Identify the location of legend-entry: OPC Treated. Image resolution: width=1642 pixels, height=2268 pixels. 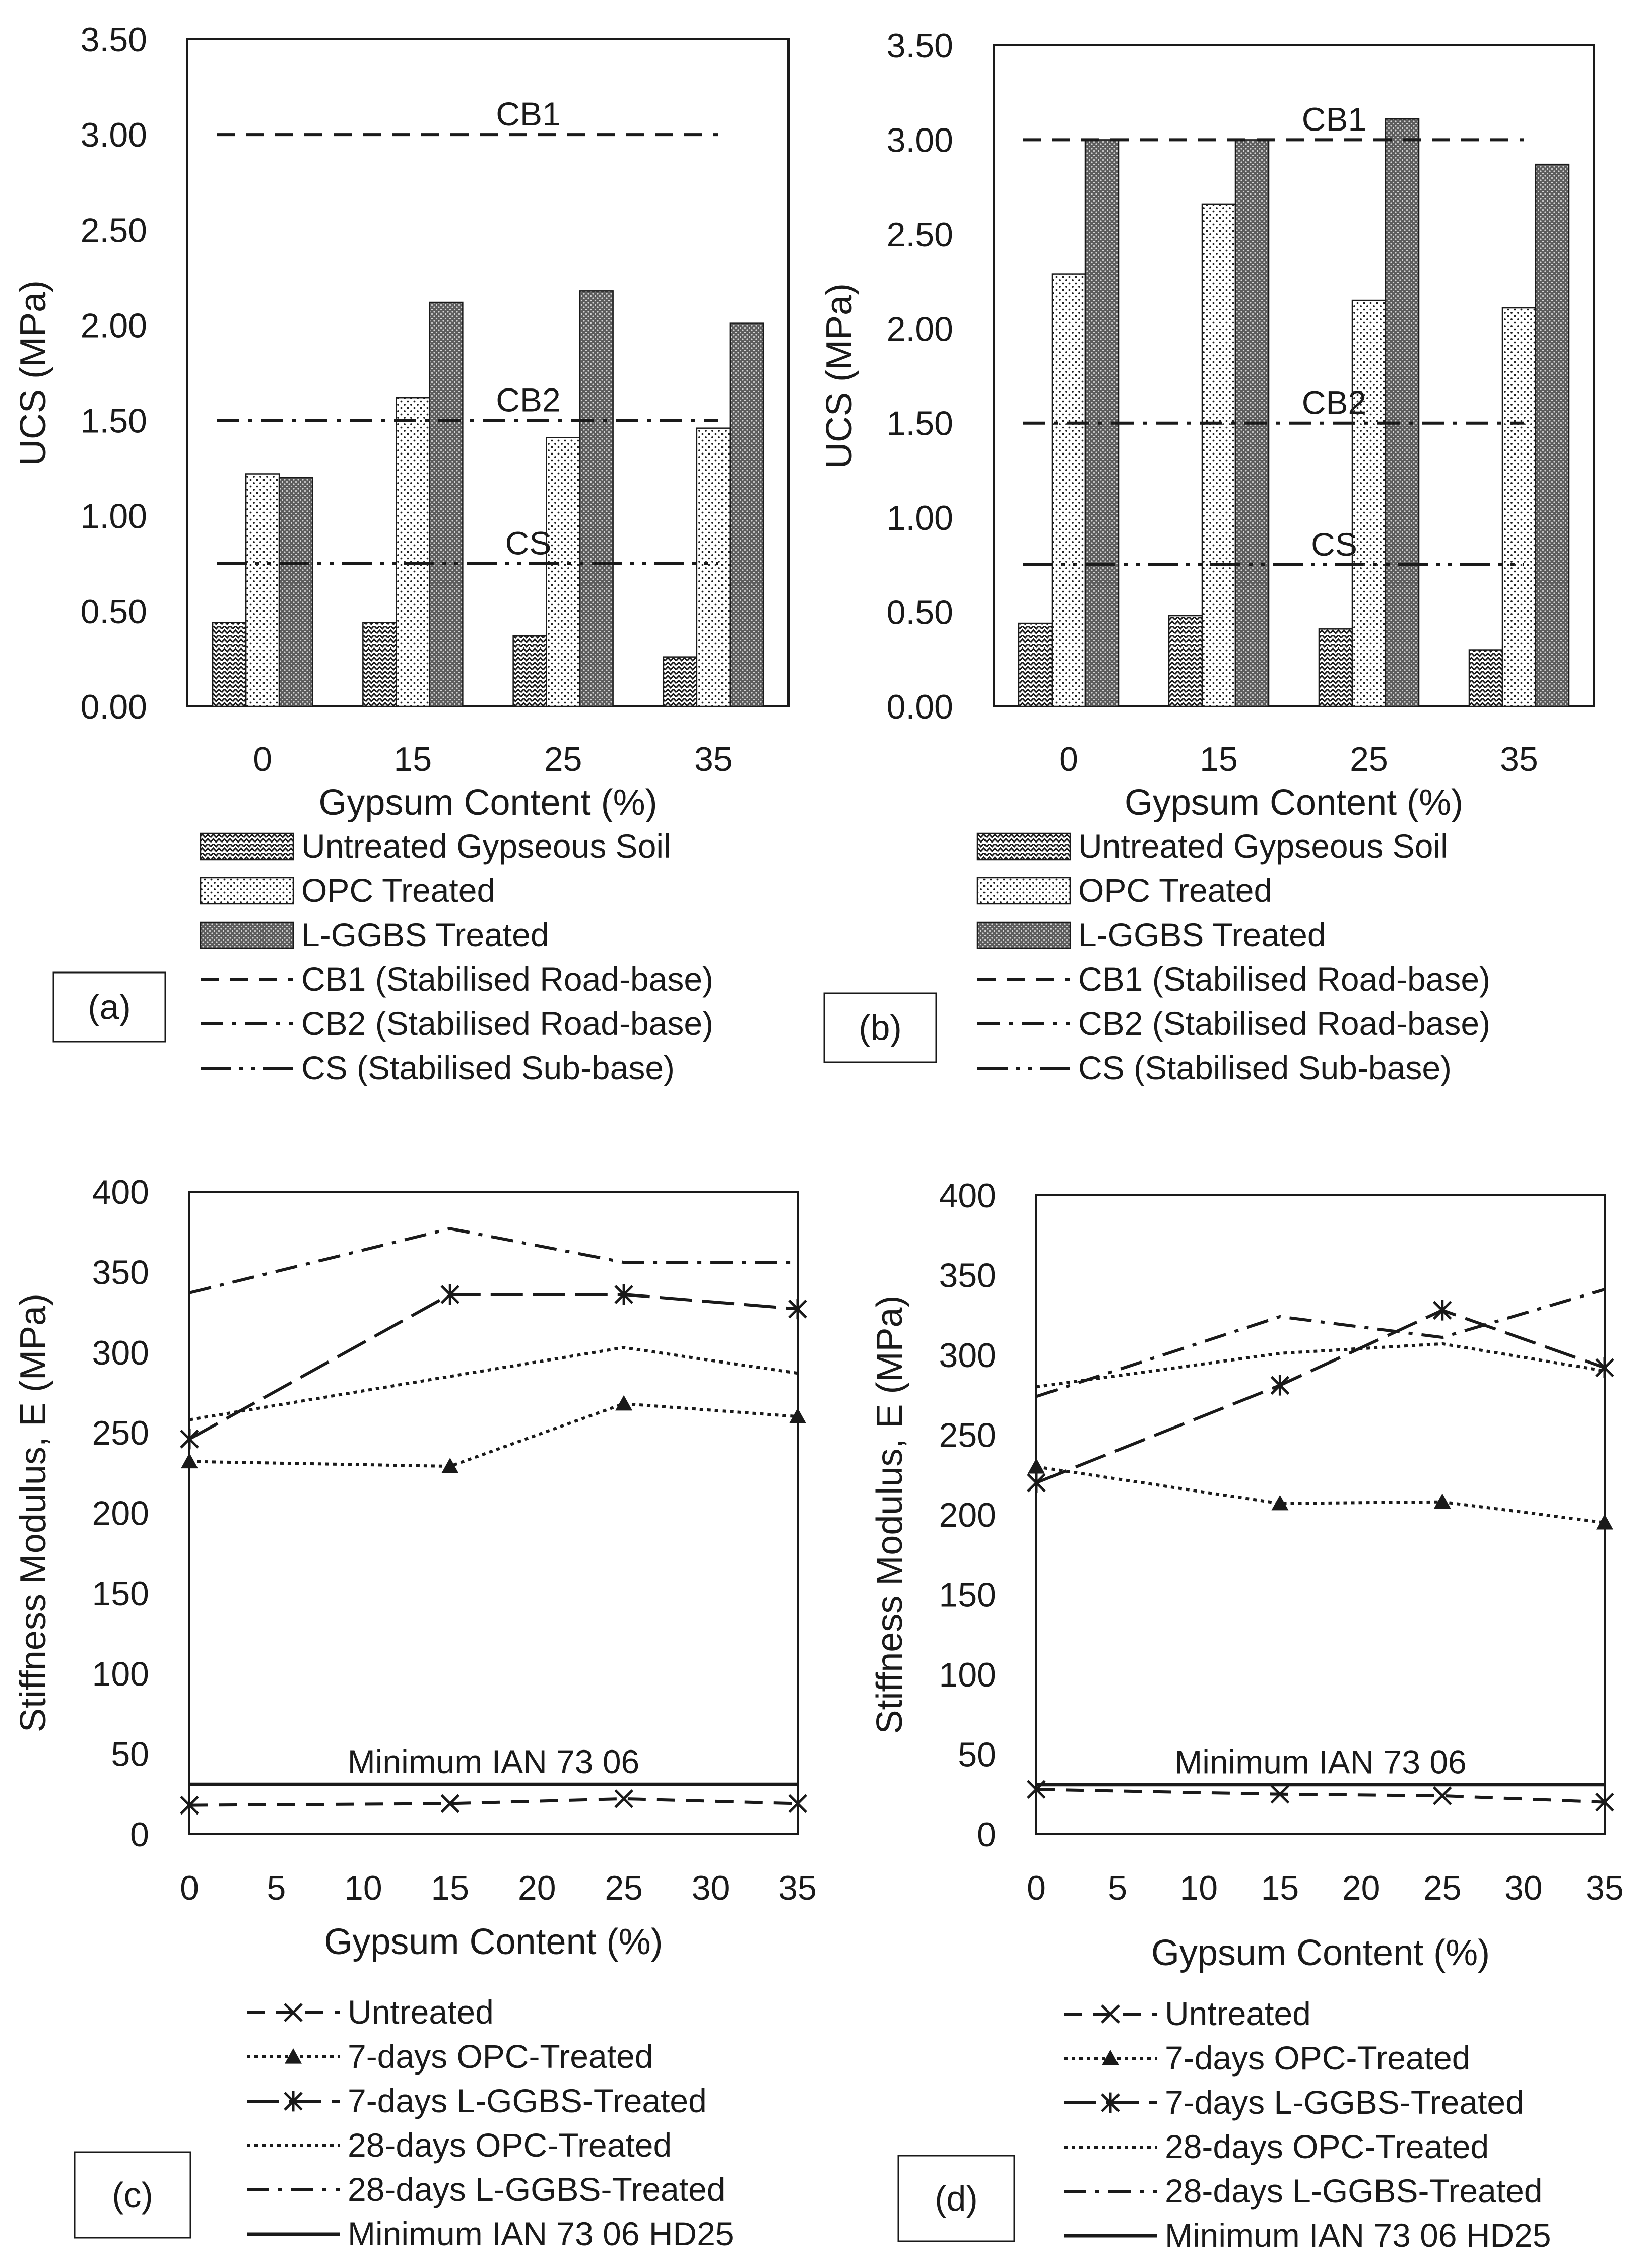
(398, 890).